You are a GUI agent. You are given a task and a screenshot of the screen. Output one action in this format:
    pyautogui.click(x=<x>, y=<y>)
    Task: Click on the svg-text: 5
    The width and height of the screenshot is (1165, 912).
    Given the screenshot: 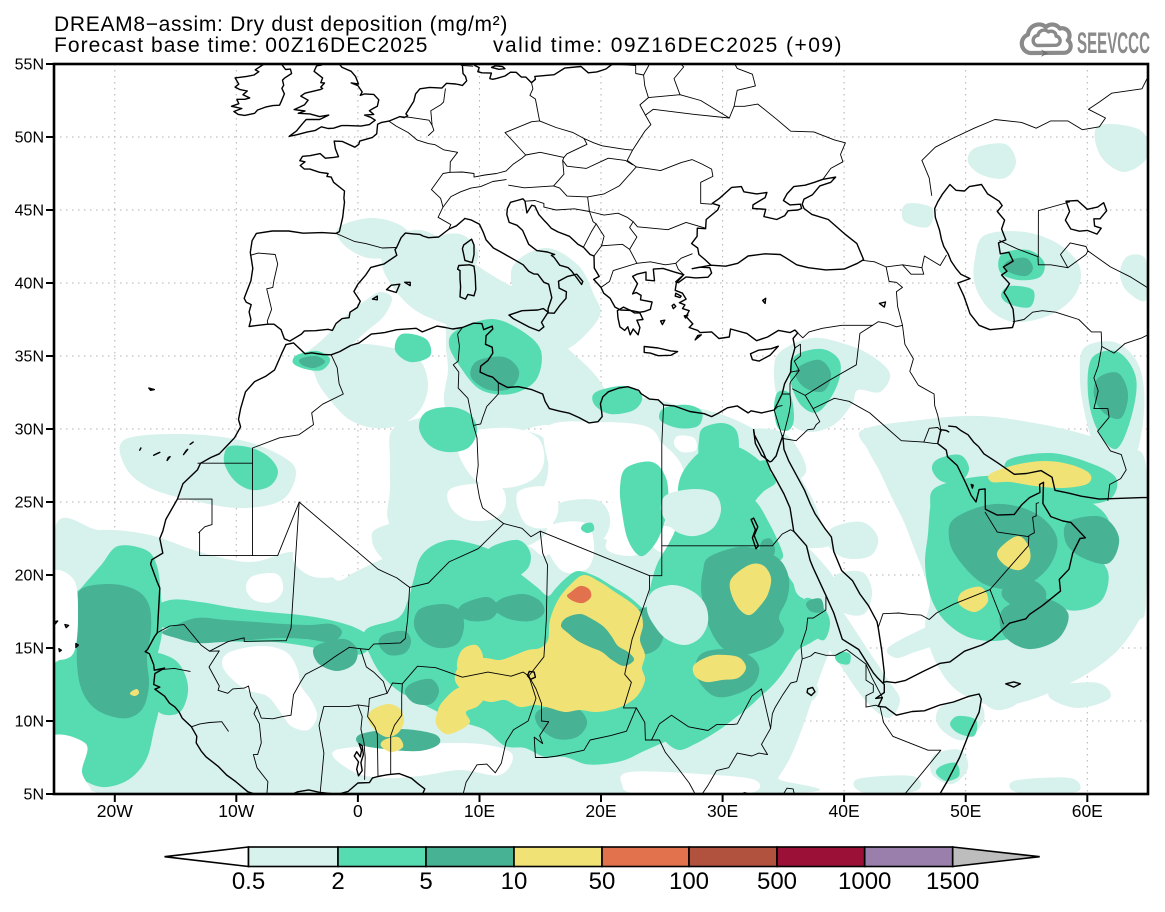 What is the action you would take?
    pyautogui.click(x=425, y=881)
    